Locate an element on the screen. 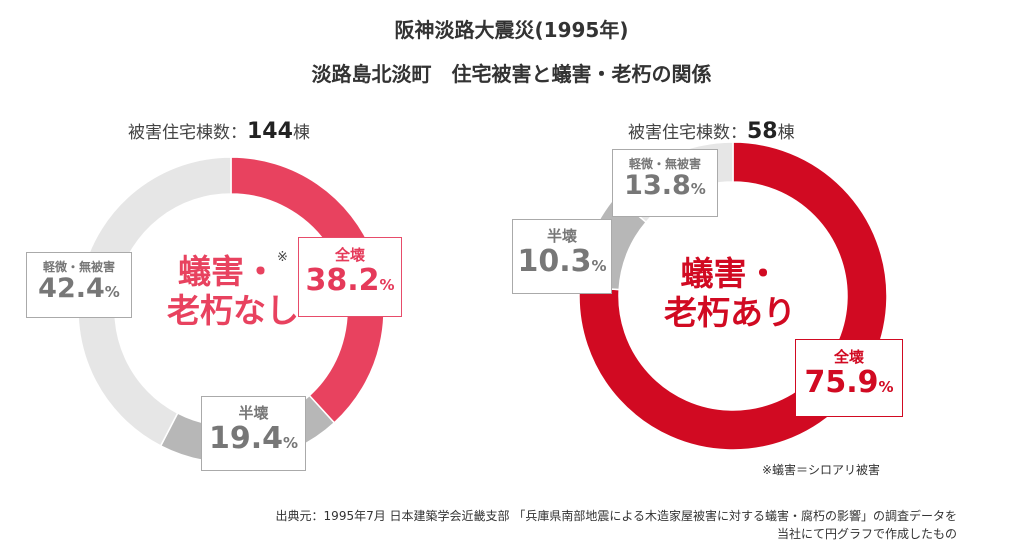 The width and height of the screenshot is (1023, 557). chart-subtitle: 淡路島北淡町 住宅被害と蟻害・老朽の関係 is located at coordinates (511, 74).